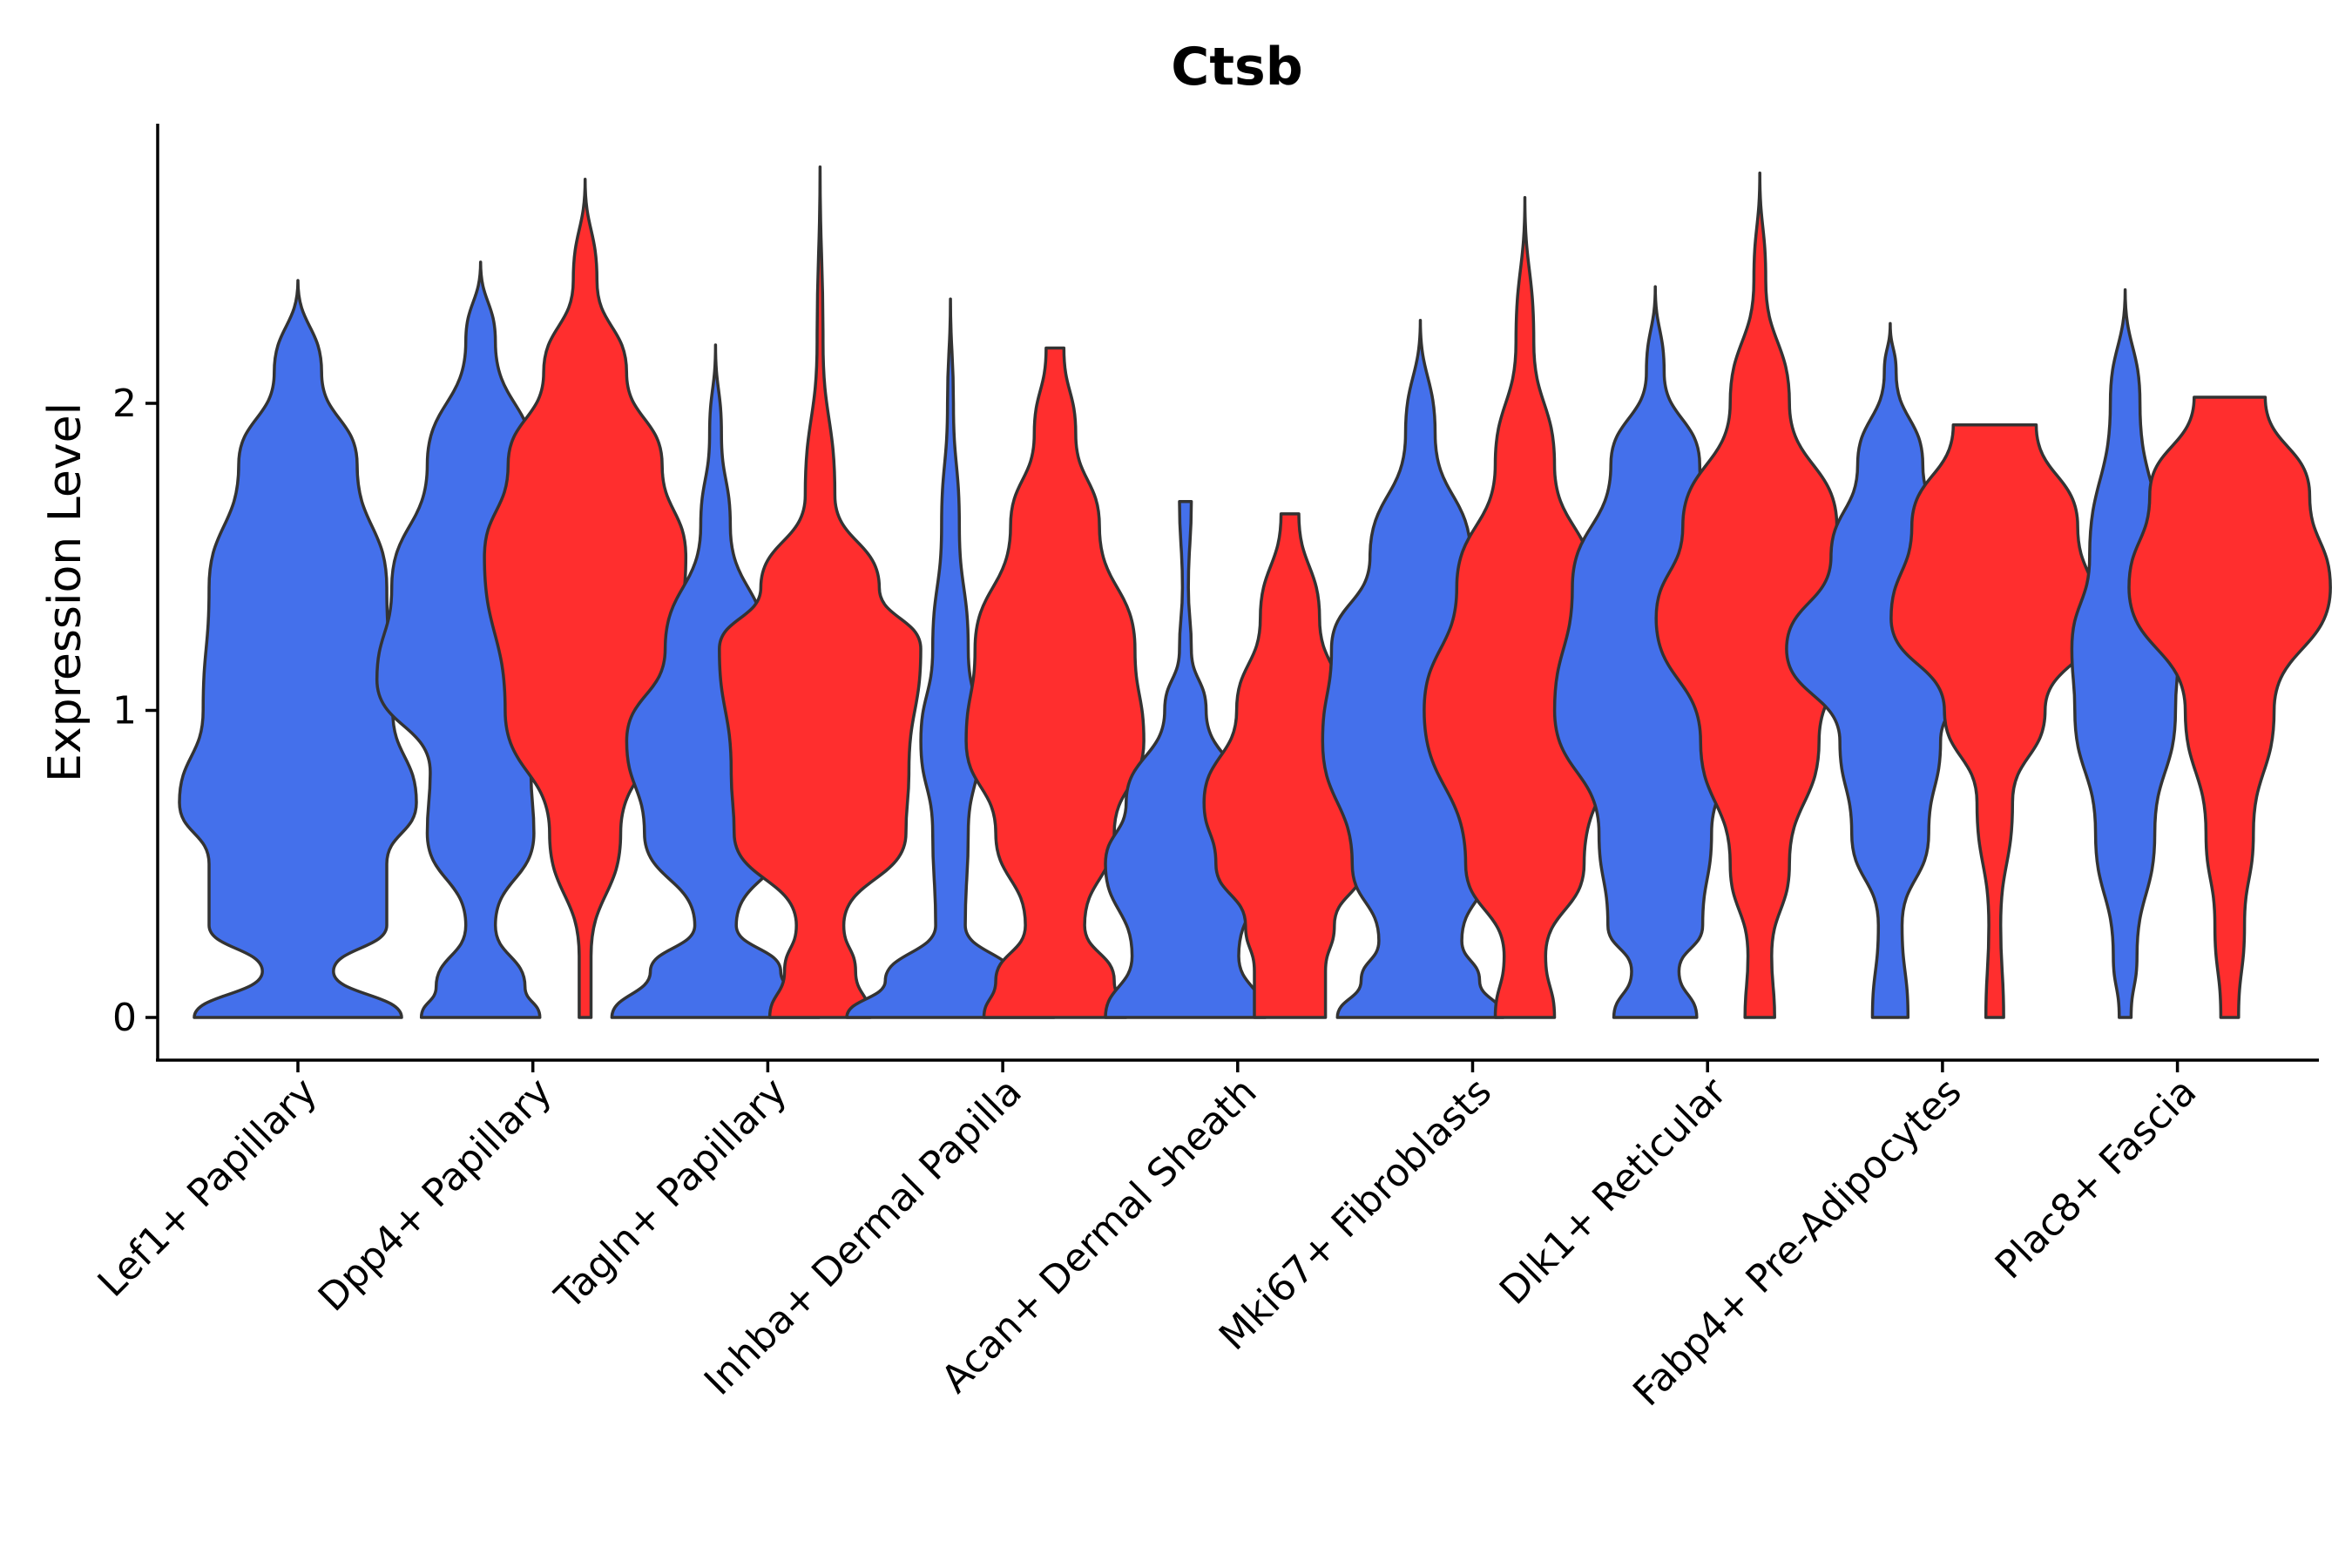 The image size is (2352, 1568). Describe the element at coordinates (1655, 652) in the screenshot. I see `violin-dlk1-reticular-a` at that location.